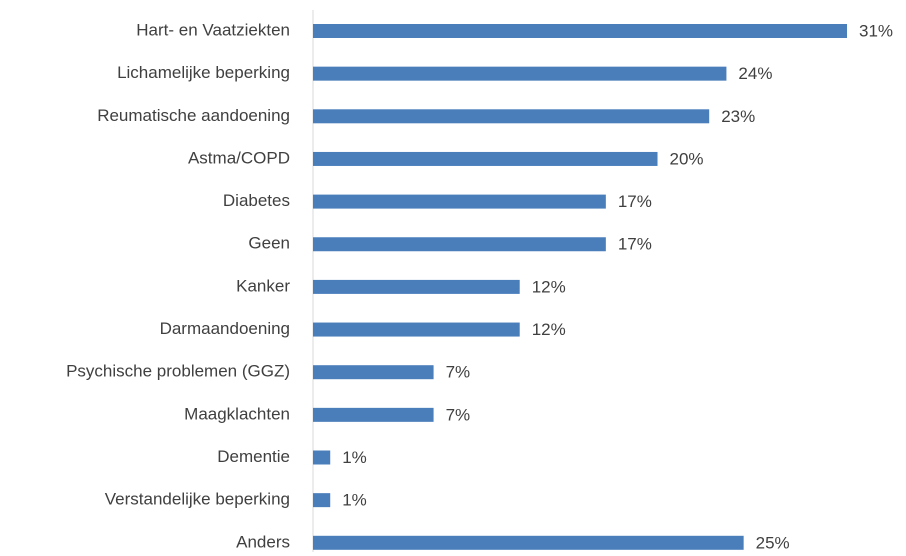 Image resolution: width=906 pixels, height=556 pixels. I want to click on category-label: Diabetes, so click(256, 200).